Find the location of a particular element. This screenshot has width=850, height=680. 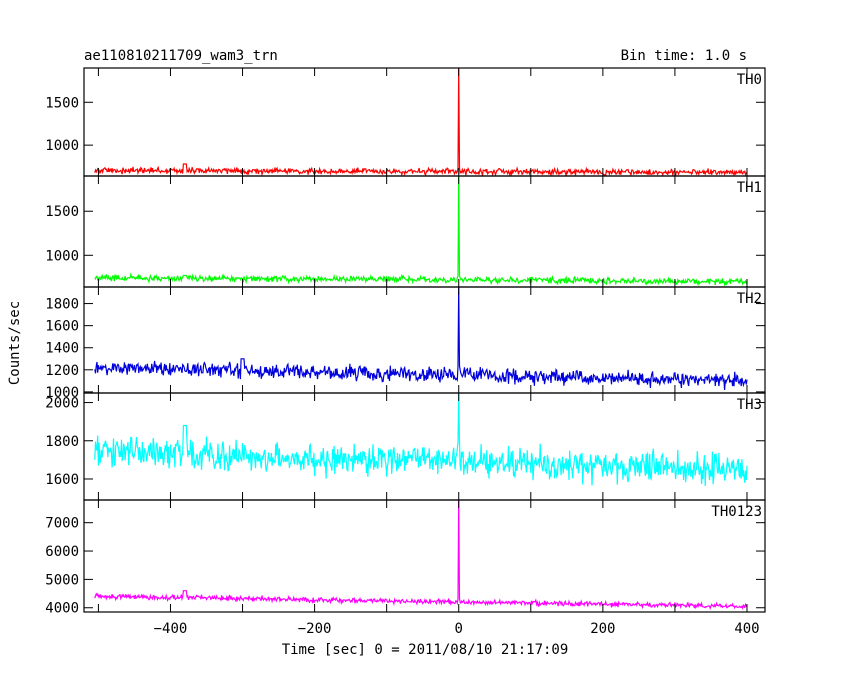

chart-title-right: Bin time: 1.0 s is located at coordinates (684, 56).